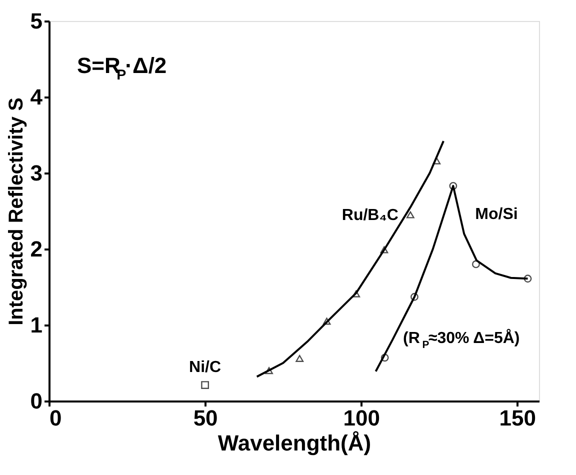  What do you see at coordinates (36, 21) in the screenshot?
I see `y-tick-label: 5` at bounding box center [36, 21].